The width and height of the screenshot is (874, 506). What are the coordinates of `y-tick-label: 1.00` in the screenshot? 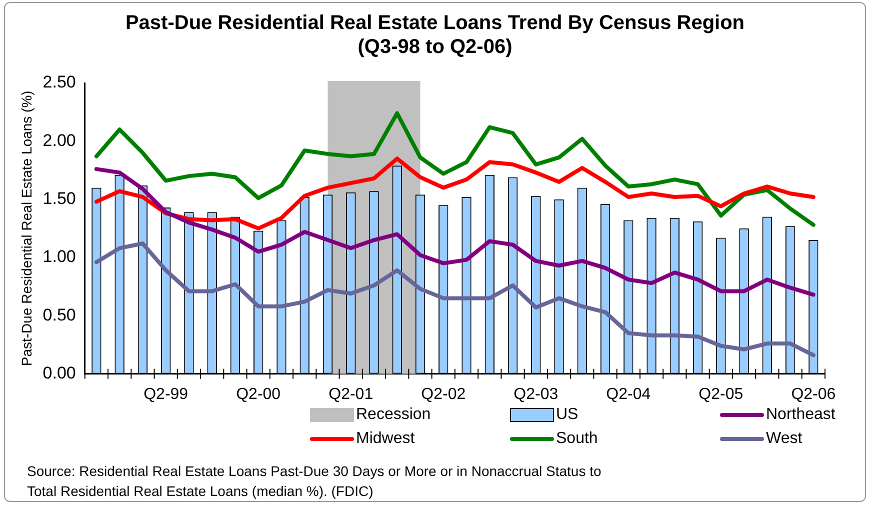 It's located at (59, 256).